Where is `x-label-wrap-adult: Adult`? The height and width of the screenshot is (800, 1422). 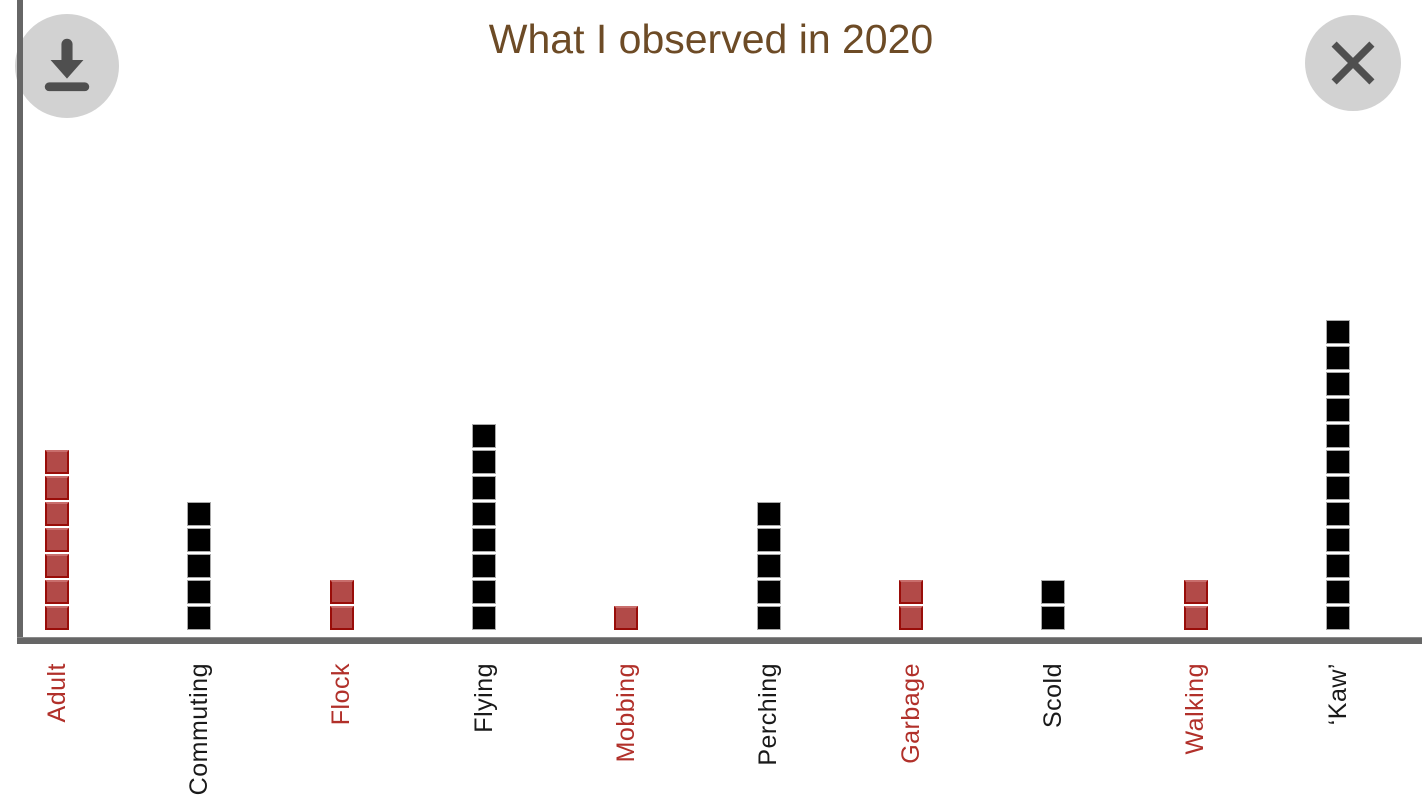 x-label-wrap-adult: Adult is located at coordinates (57, 692).